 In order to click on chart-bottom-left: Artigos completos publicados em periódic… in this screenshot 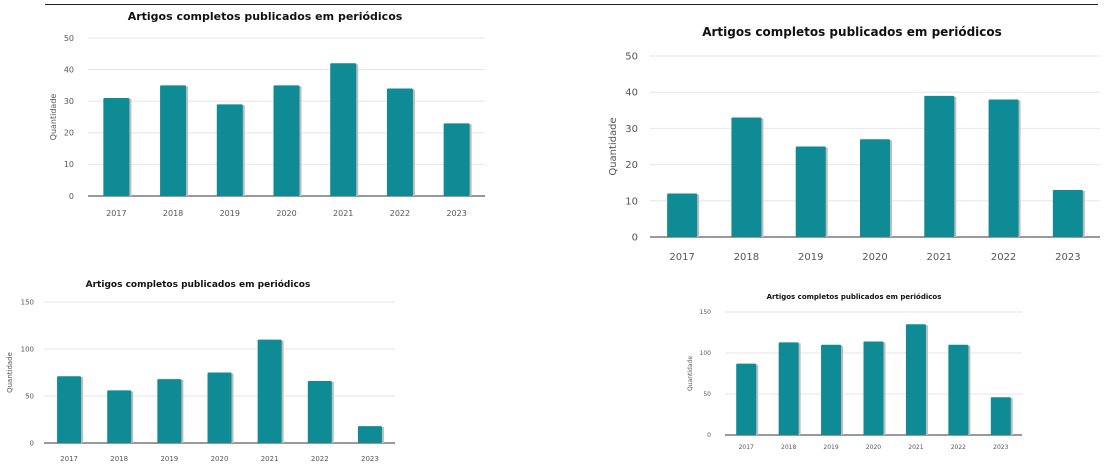, I will do `click(200, 371)`.